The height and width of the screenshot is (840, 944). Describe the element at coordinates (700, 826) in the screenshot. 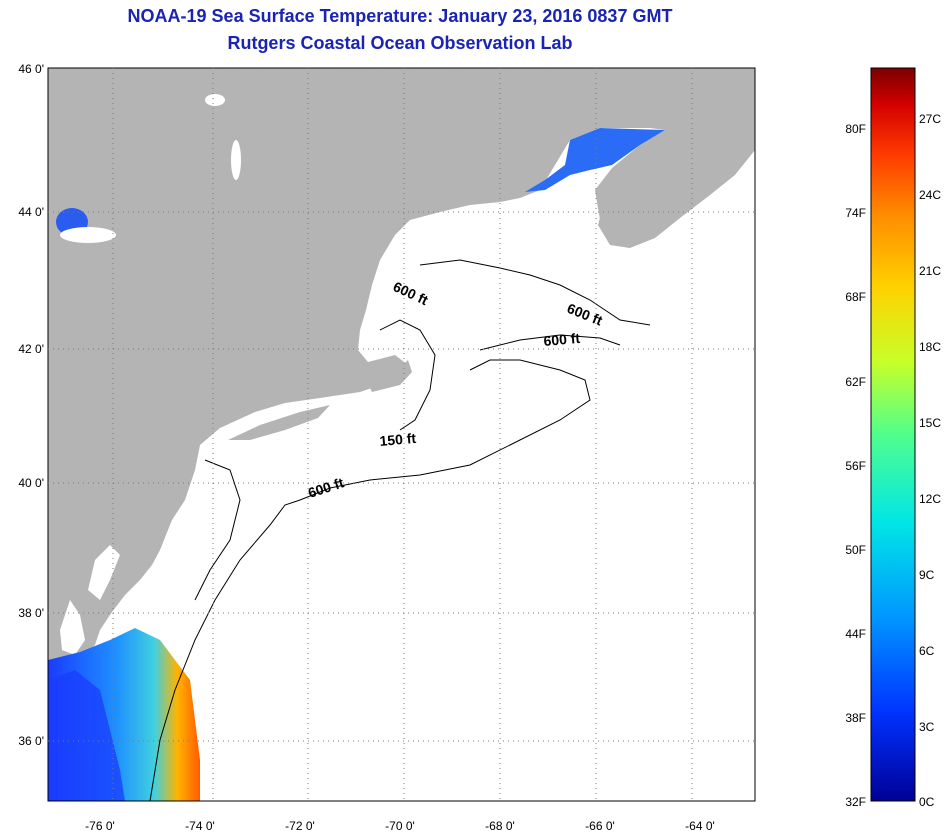

I see `lon-label: -64 0'` at that location.